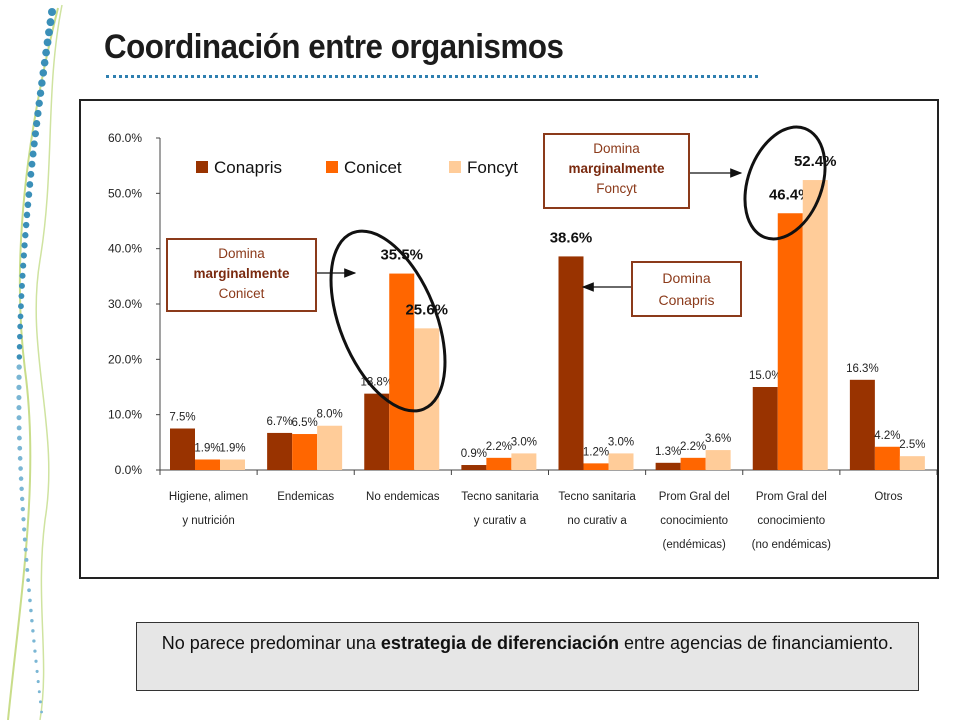 This screenshot has height=720, width=960. What do you see at coordinates (686, 300) in the screenshot?
I see `callout-conapris-line2: Conapris` at bounding box center [686, 300].